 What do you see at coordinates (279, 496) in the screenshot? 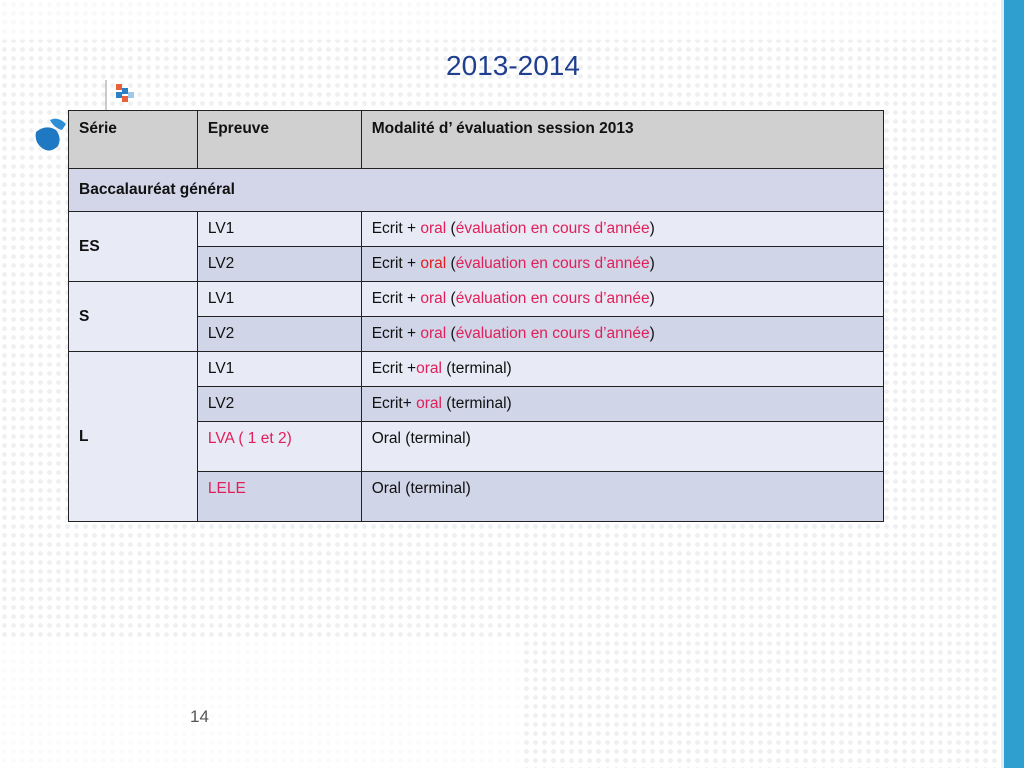
I see `epreuve-cell: LELE` at bounding box center [279, 496].